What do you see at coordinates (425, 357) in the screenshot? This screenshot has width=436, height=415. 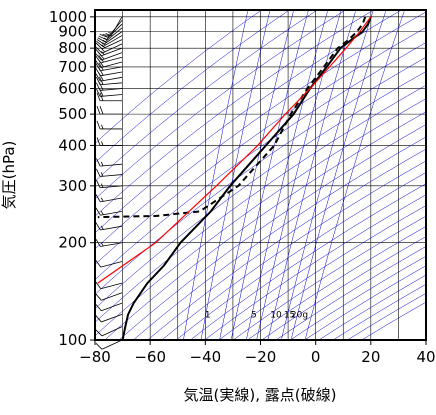 I see `x-tick-label: 40` at bounding box center [425, 357].